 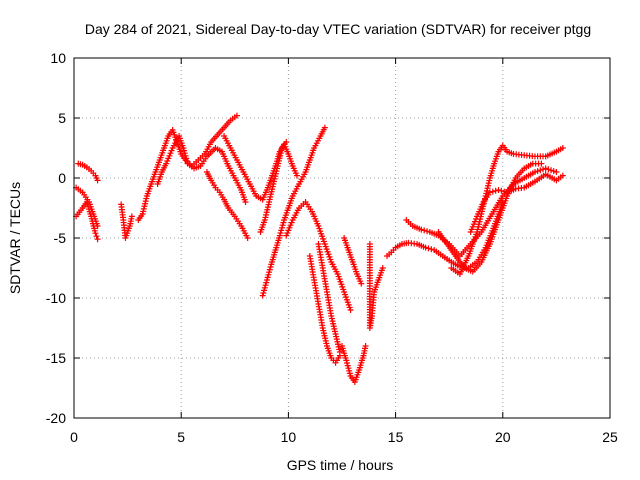 I want to click on y-tick-label: 0, so click(x=62, y=178).